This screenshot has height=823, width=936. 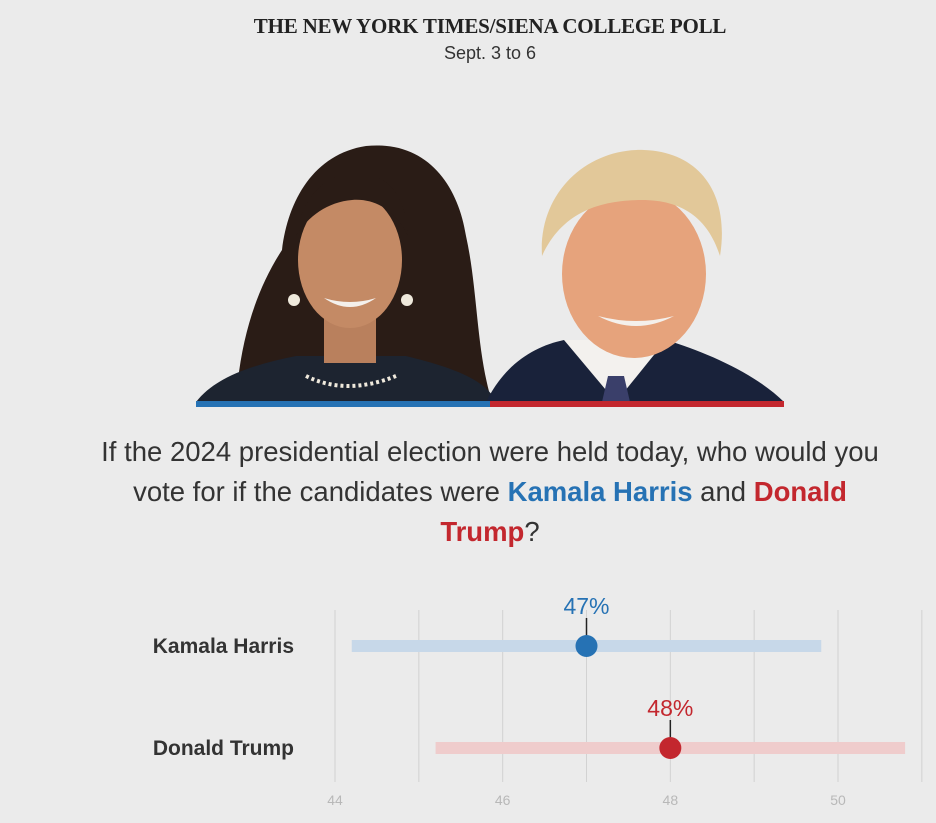 I want to click on poll-dates: Sept. 3 to 6, so click(x=490, y=53).